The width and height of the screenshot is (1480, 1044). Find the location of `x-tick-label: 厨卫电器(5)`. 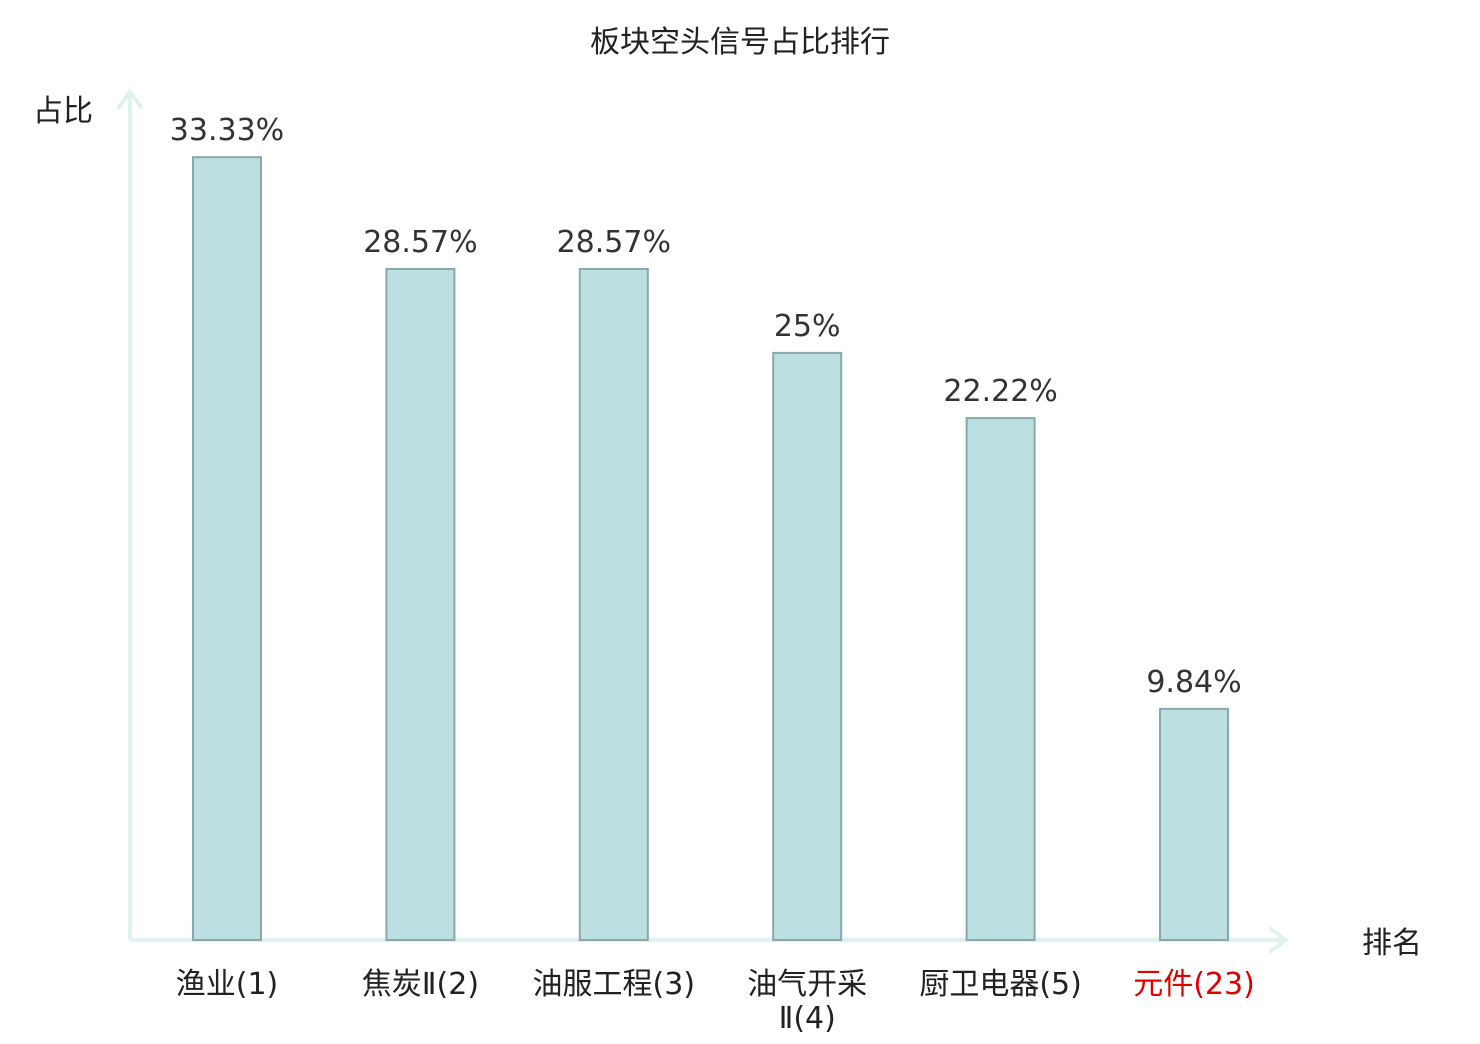

x-tick-label: 厨卫电器(5) is located at coordinates (1000, 984).